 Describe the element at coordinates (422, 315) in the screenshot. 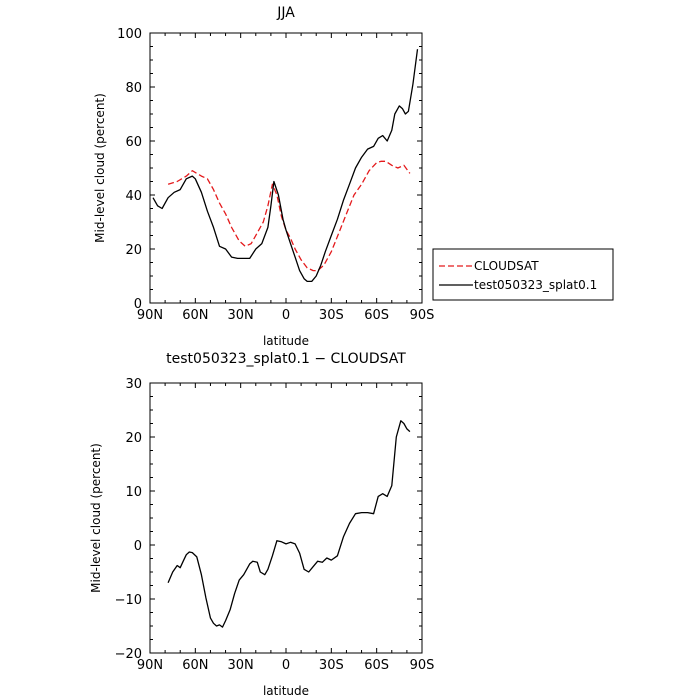

I see `top-x-tick-label: 90S` at that location.